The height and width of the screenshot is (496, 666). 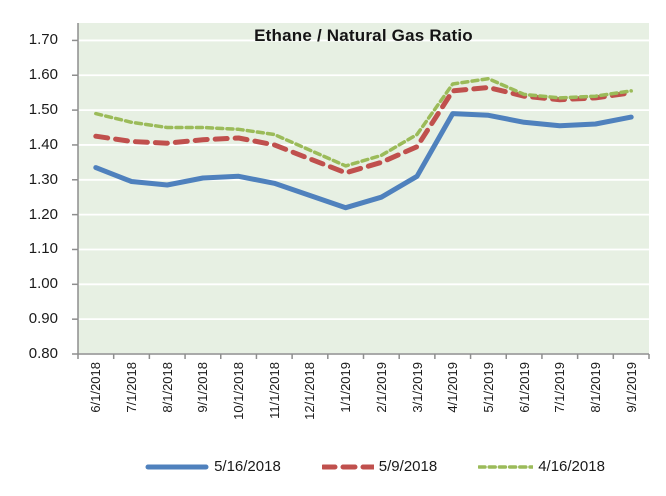 What do you see at coordinates (274, 390) in the screenshot?
I see `x-tick-label: 11/1/2018` at bounding box center [274, 390].